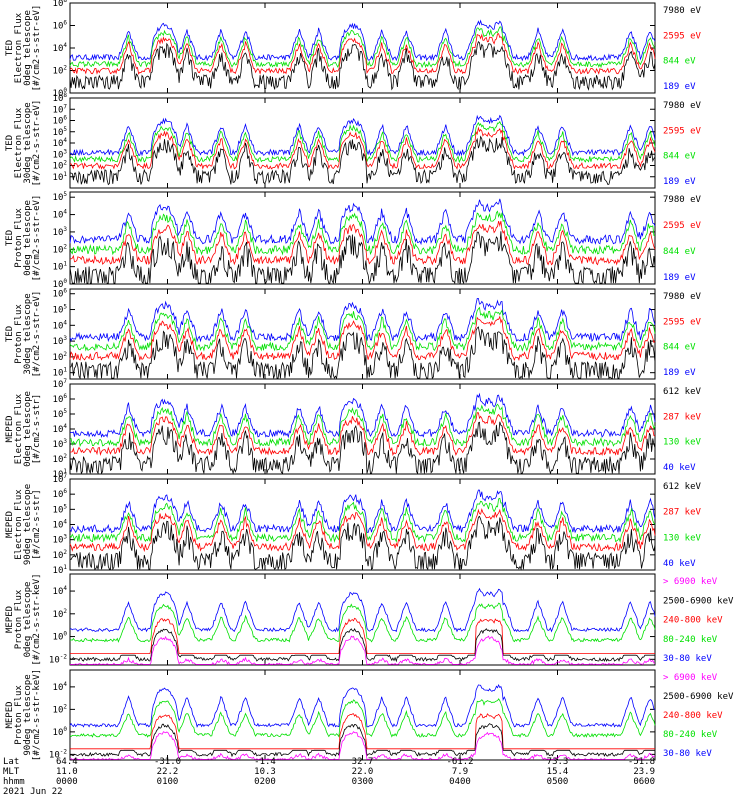 The image size is (750, 804). What do you see at coordinates (14, 782) in the screenshot?
I see `time-axis-row-label: hhmm` at bounding box center [14, 782].